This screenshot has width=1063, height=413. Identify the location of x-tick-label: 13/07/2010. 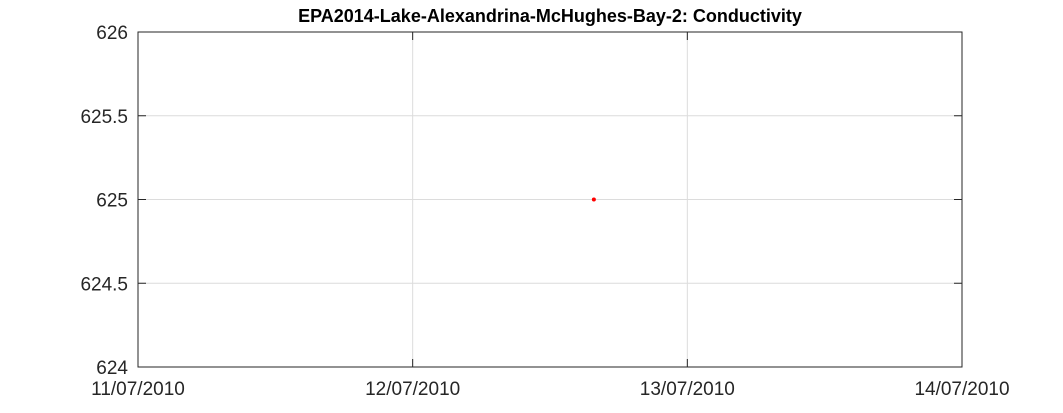
(687, 389).